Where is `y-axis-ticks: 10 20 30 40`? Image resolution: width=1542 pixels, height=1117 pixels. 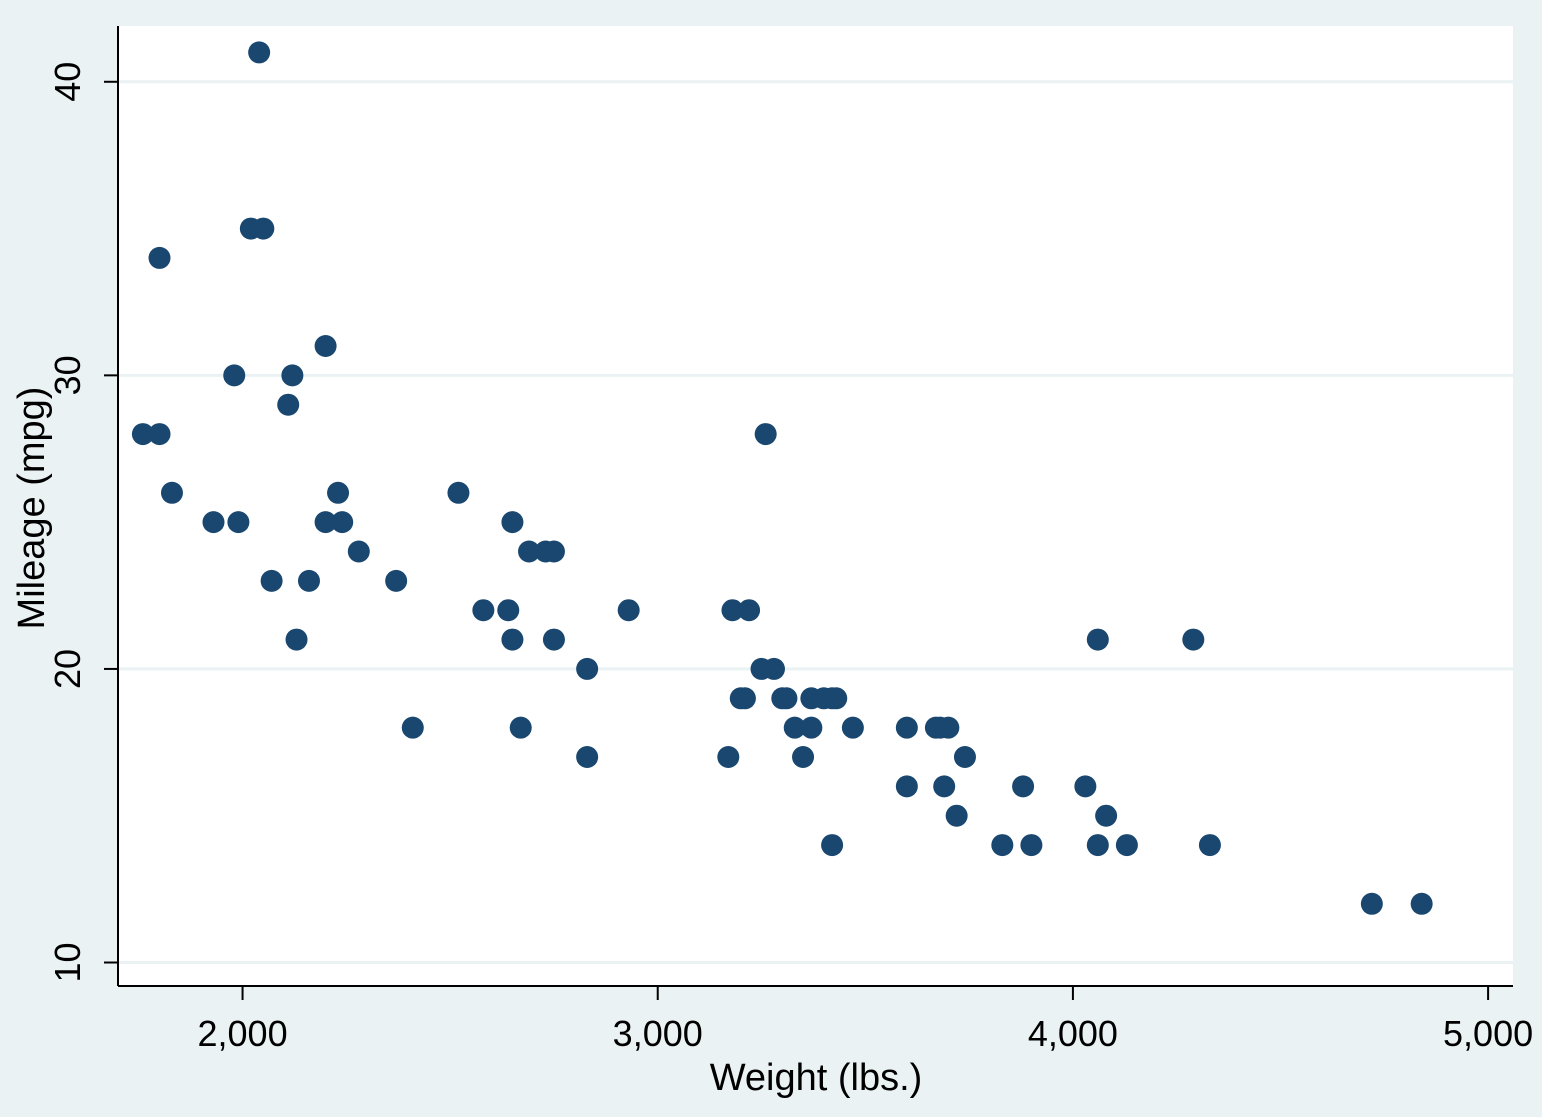 y-axis-ticks: 10 20 30 40 is located at coordinates (82, 522).